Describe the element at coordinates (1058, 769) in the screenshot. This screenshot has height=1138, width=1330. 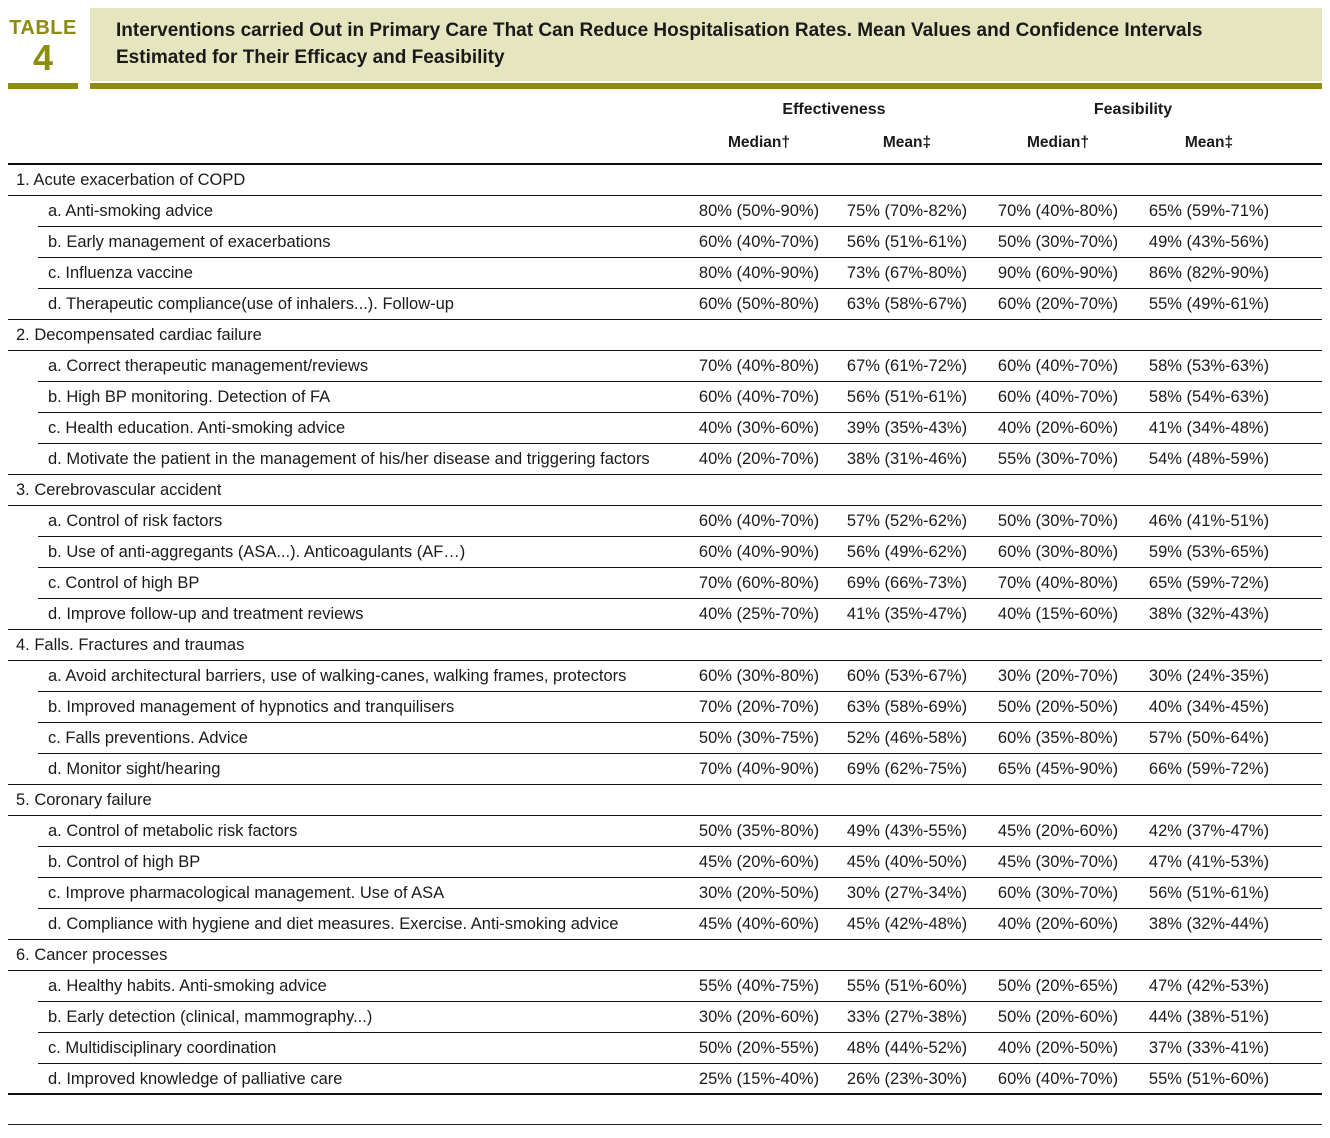
I see `cell-value: 65% (45%-90%)` at that location.